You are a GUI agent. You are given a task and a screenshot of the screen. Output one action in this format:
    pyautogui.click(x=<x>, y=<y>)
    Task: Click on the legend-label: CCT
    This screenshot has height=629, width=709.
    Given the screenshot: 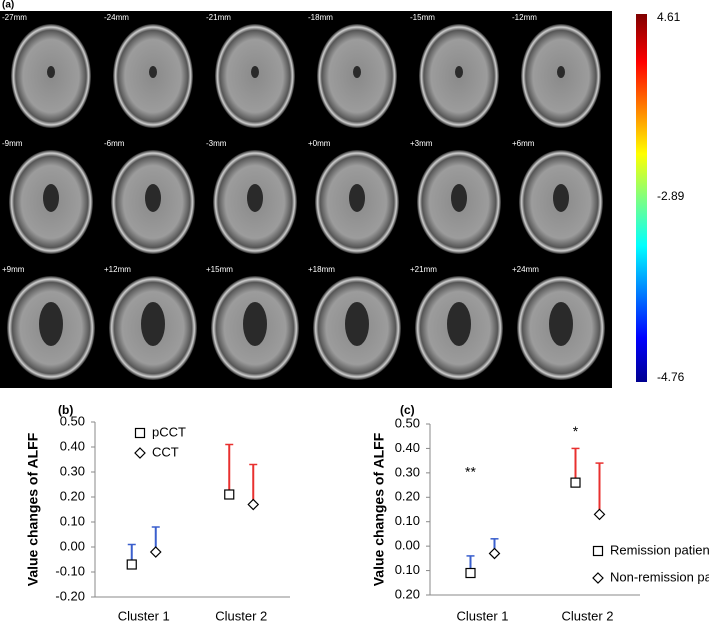 What is the action you would take?
    pyautogui.click(x=165, y=451)
    